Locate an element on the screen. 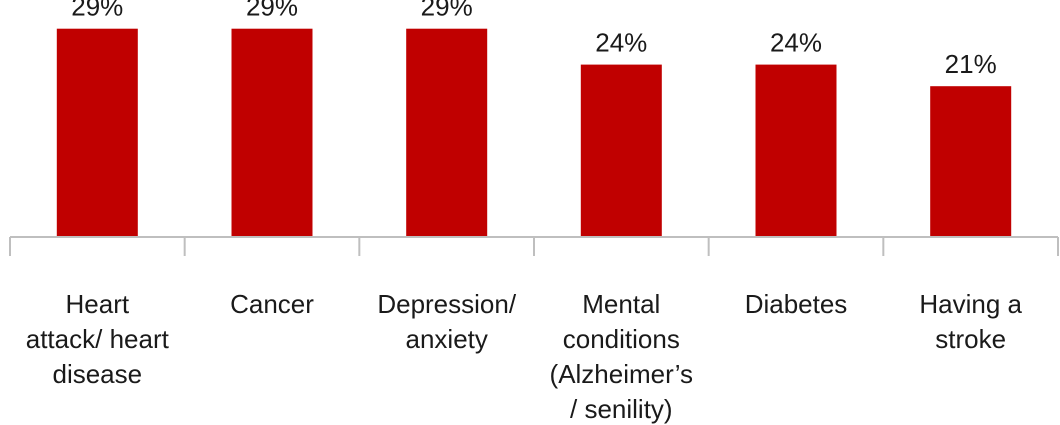  category-label-line: attack/ heart is located at coordinates (98, 339).